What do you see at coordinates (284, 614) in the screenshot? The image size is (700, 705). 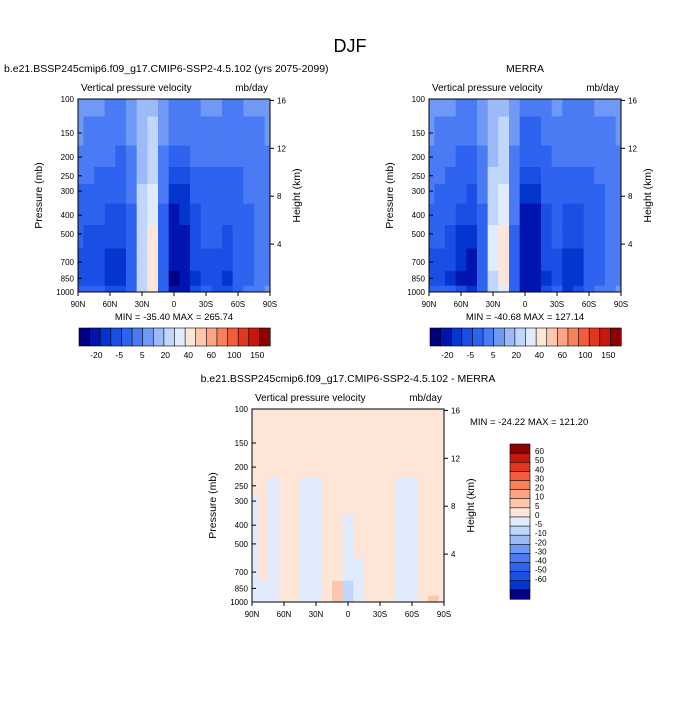 I see `x-tick-label: 60N` at bounding box center [284, 614].